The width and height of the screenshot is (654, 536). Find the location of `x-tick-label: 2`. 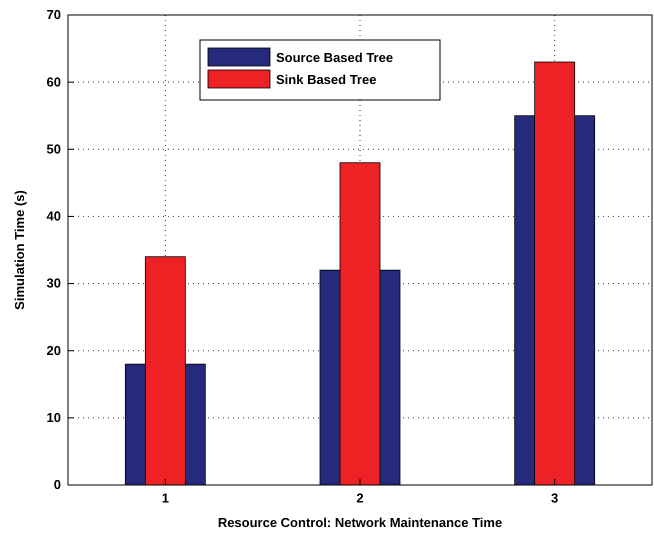

x-tick-label: 2 is located at coordinates (360, 498).